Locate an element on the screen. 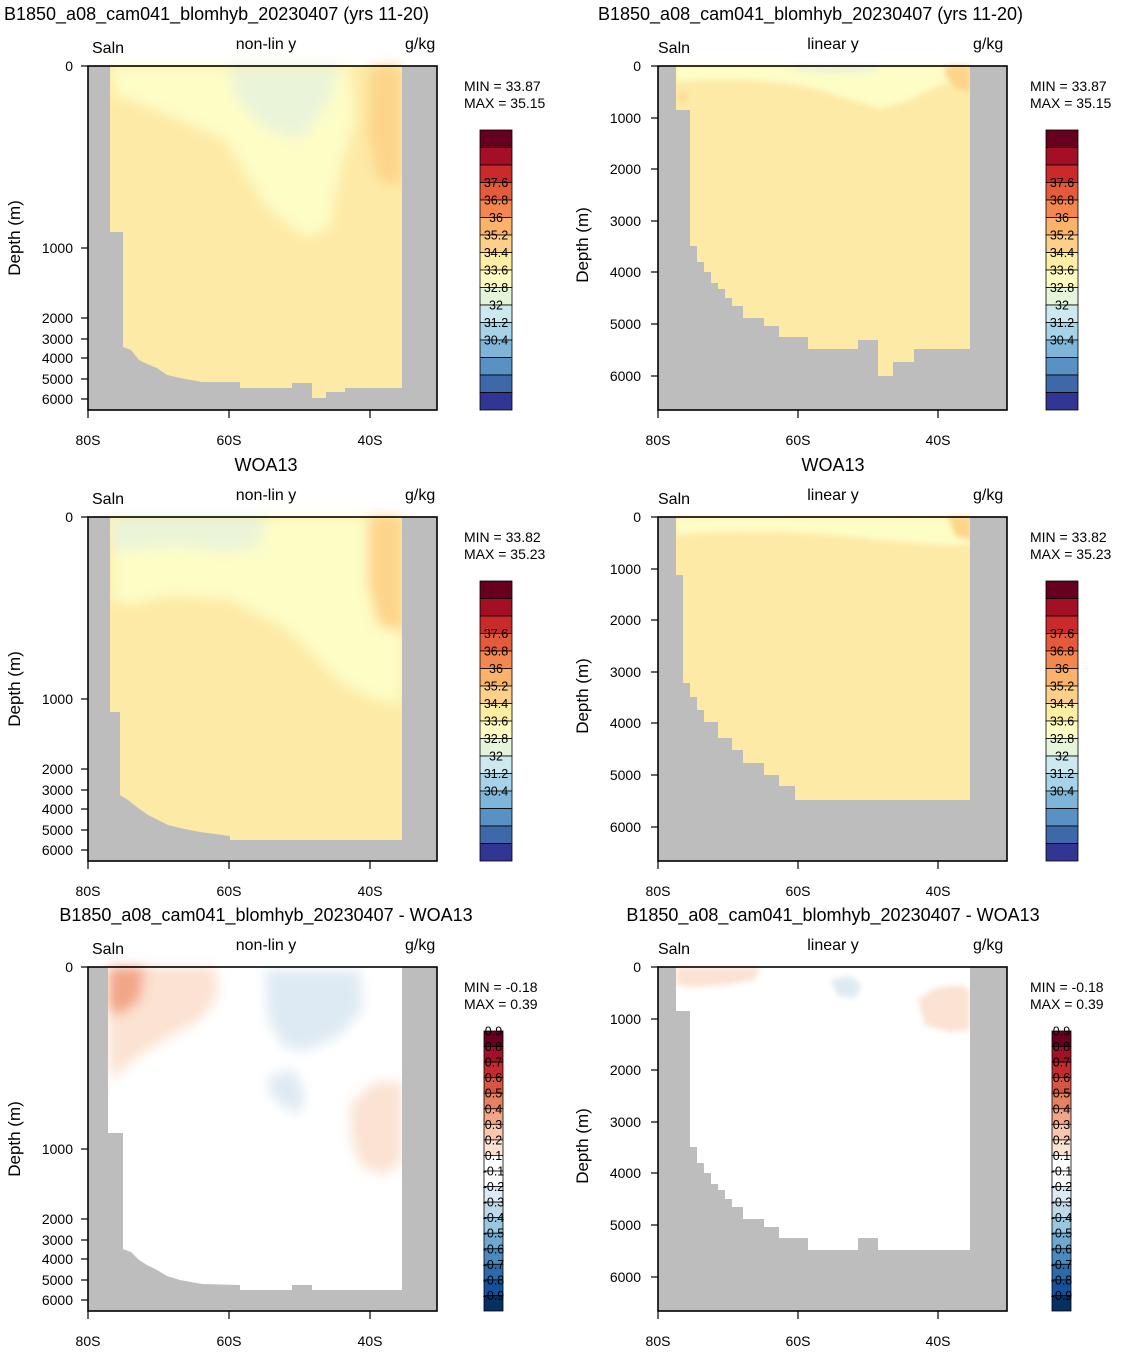 The image size is (1131, 1354). colorbar-label: 0.8 is located at coordinates (1061, 1047).